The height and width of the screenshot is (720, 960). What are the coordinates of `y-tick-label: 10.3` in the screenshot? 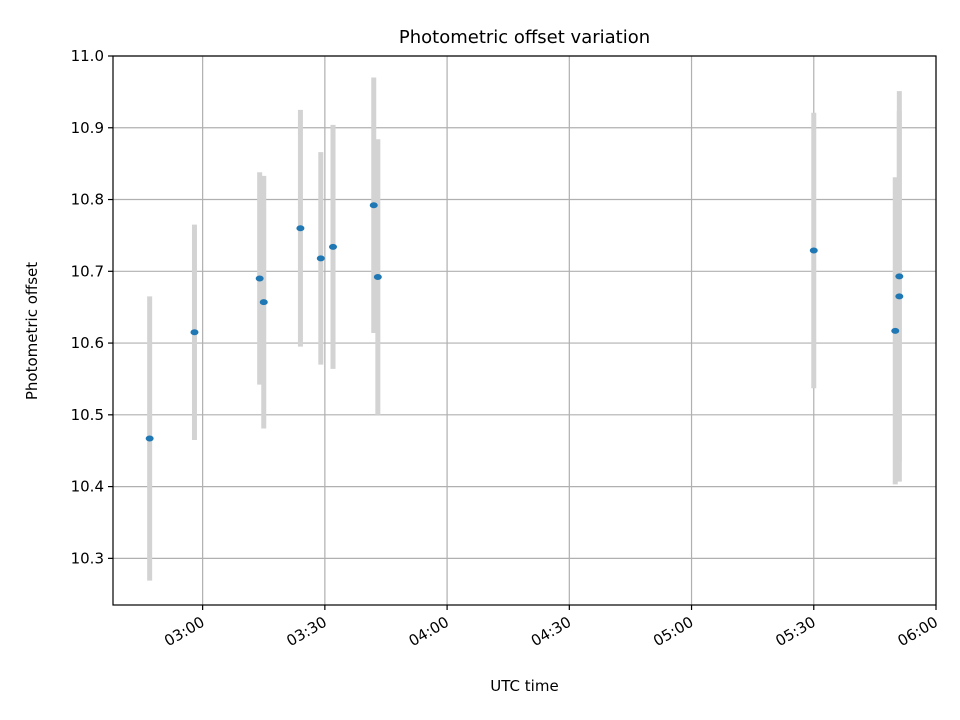 It's located at (87, 558).